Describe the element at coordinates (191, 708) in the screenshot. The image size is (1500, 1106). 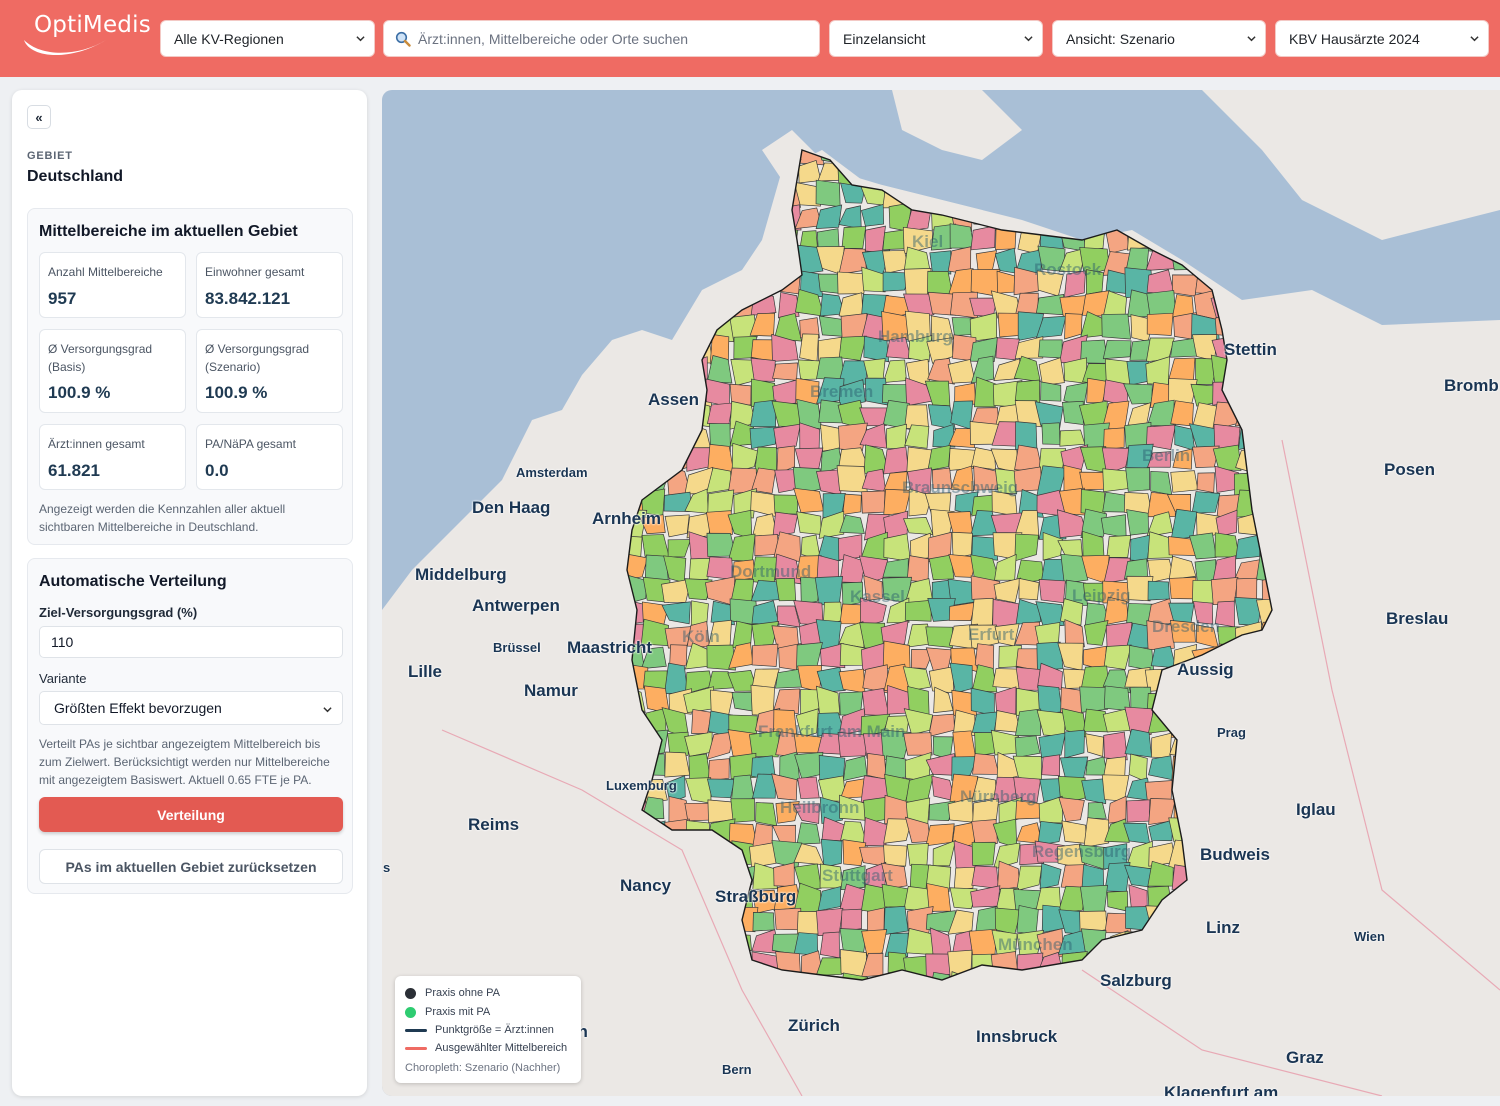
I see `variant-select: Größten Effekt bevorzugen` at that location.